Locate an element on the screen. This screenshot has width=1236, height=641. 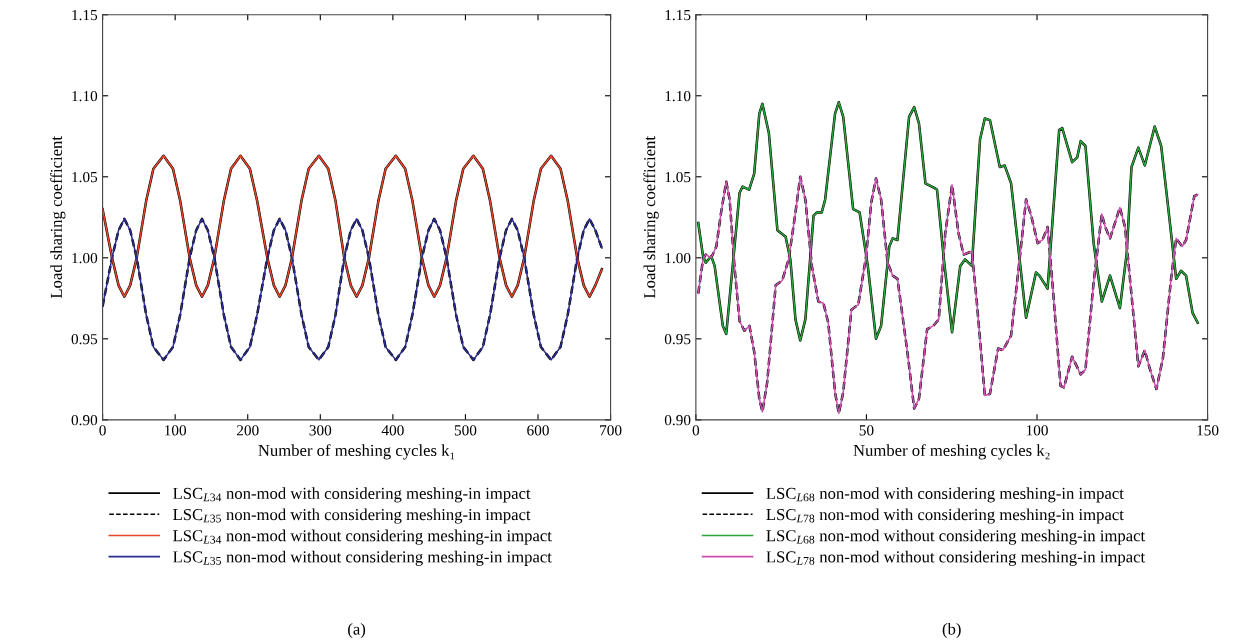
x-tick-label: 200 is located at coordinates (247, 430).